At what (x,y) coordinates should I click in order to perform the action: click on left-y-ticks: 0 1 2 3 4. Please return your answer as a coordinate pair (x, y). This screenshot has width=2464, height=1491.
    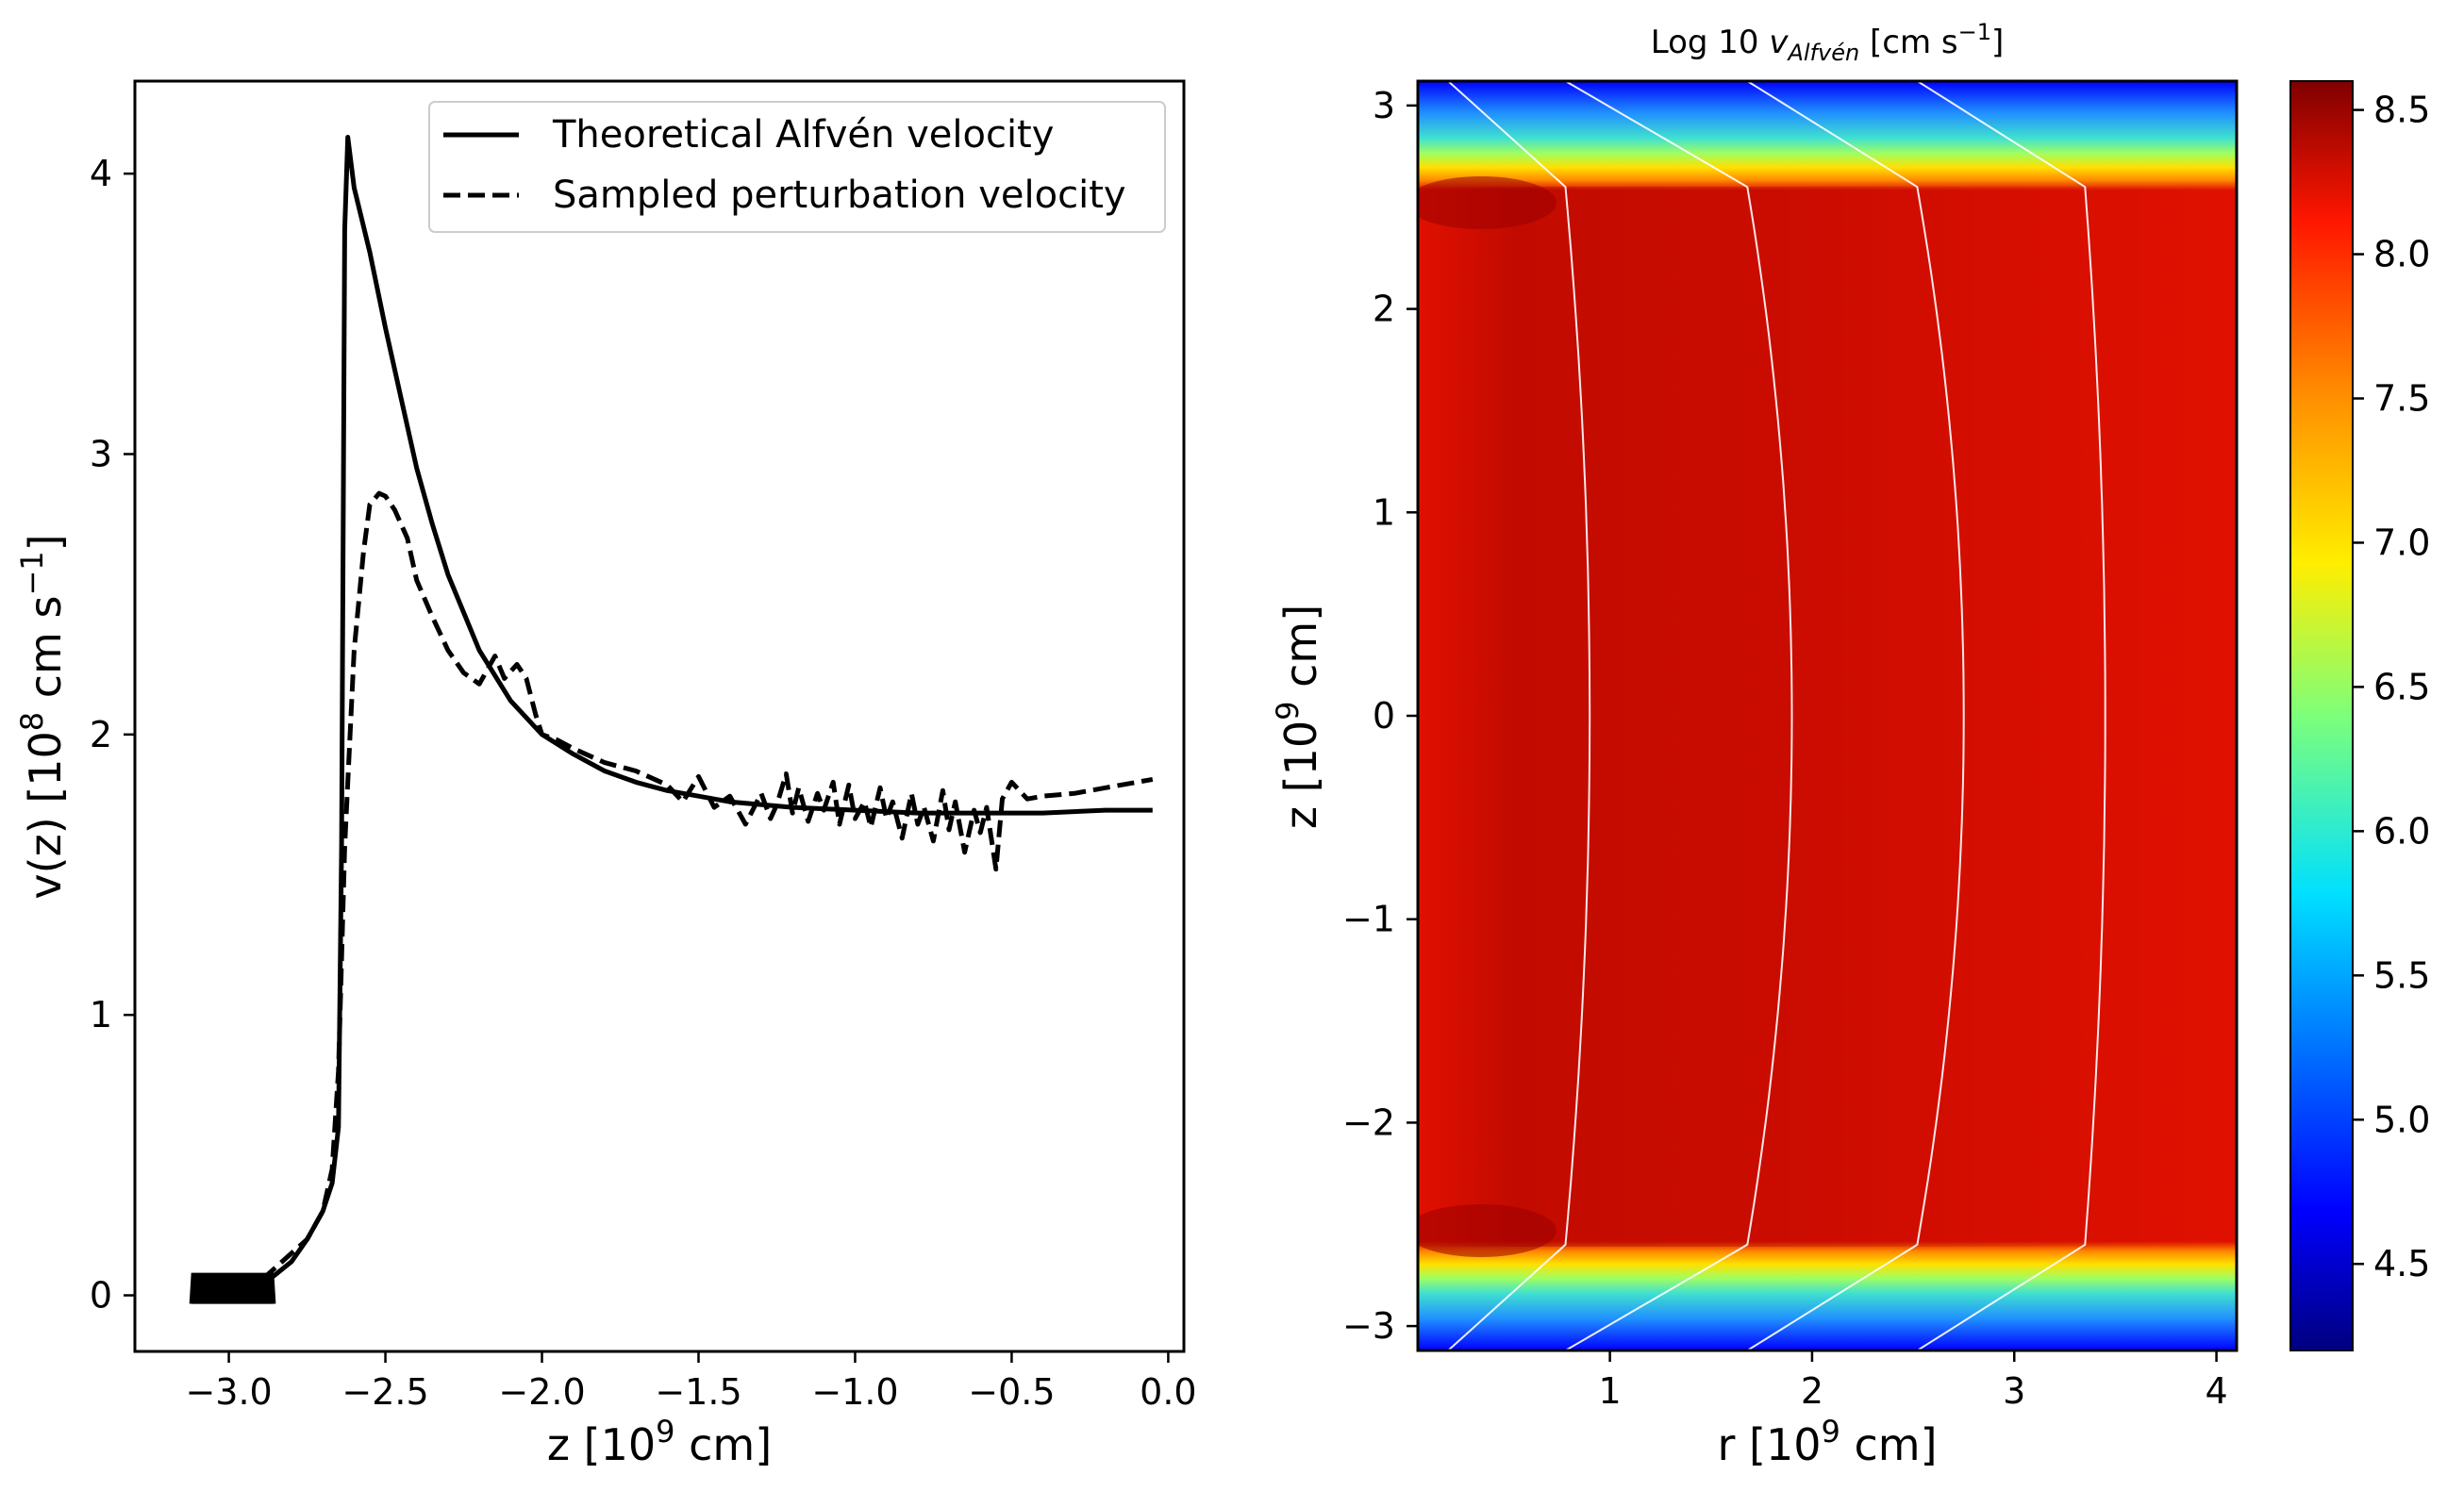
    Looking at the image, I should click on (113, 735).